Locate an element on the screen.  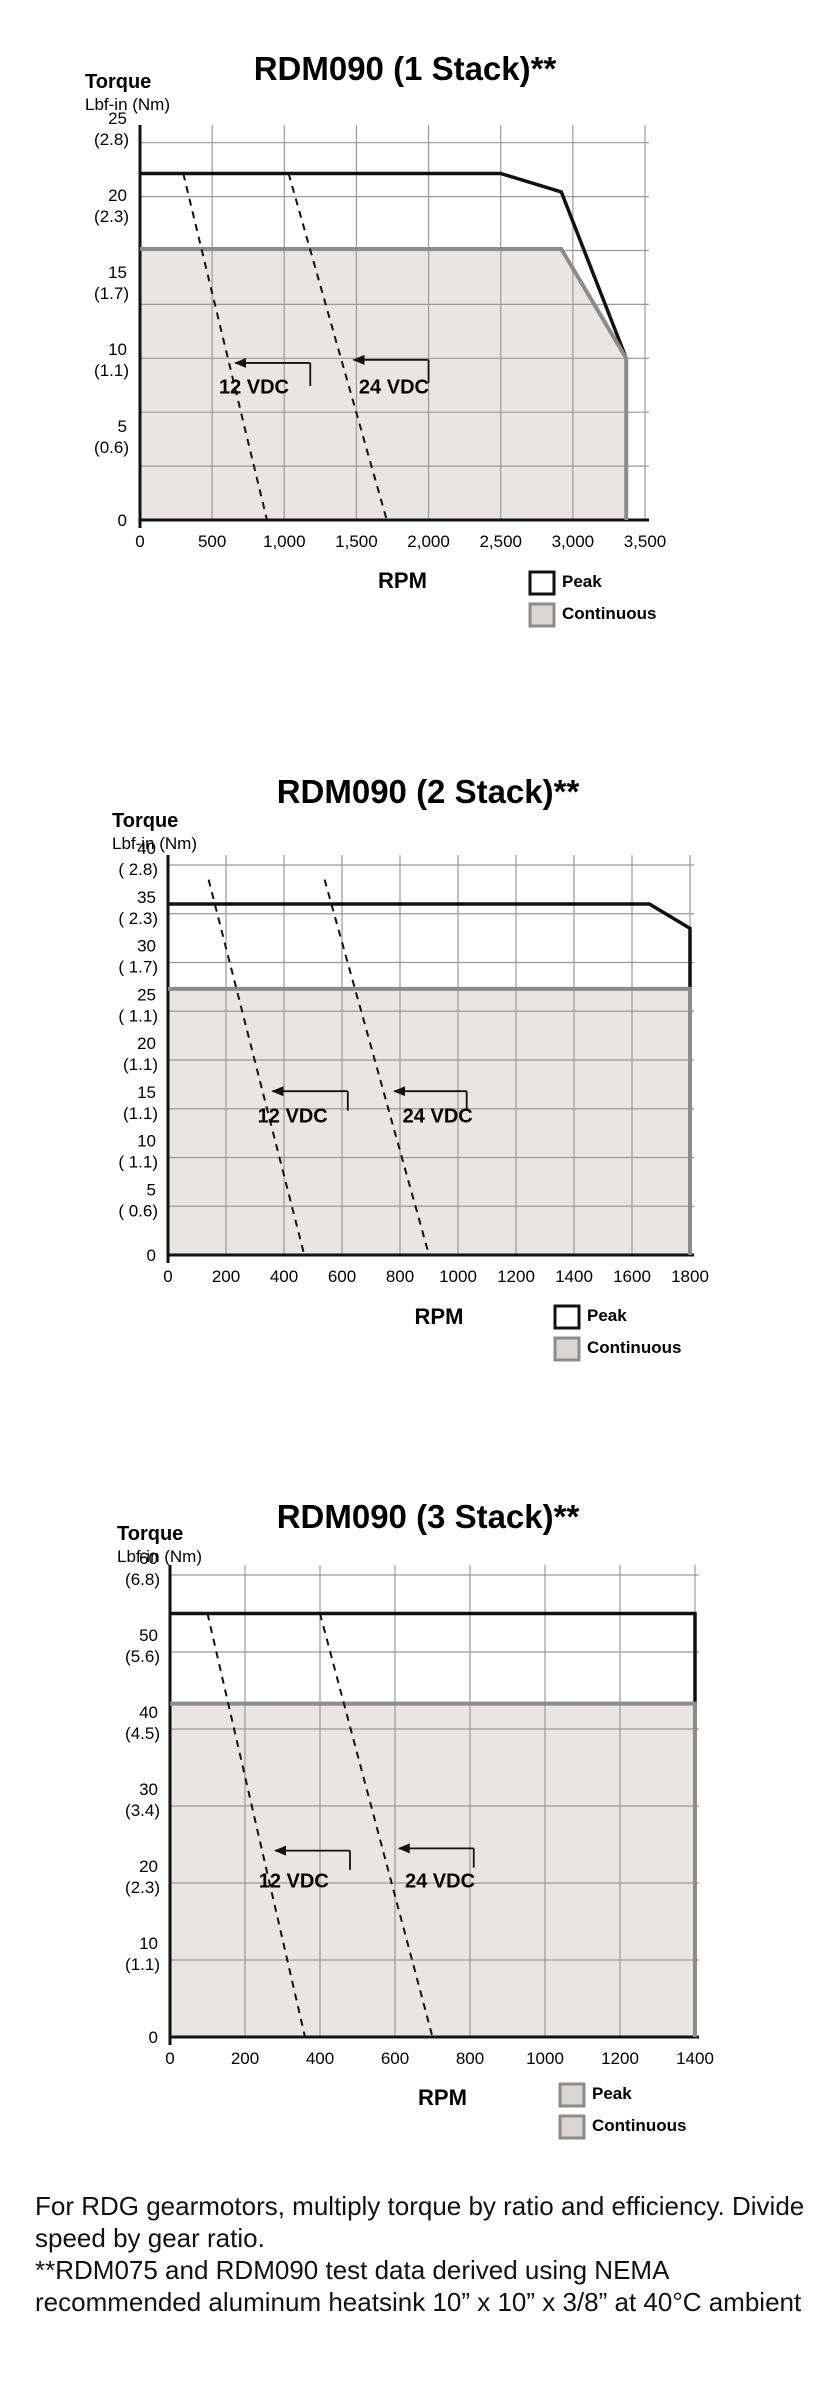
x-tick-label: 1,000 is located at coordinates (284, 541).